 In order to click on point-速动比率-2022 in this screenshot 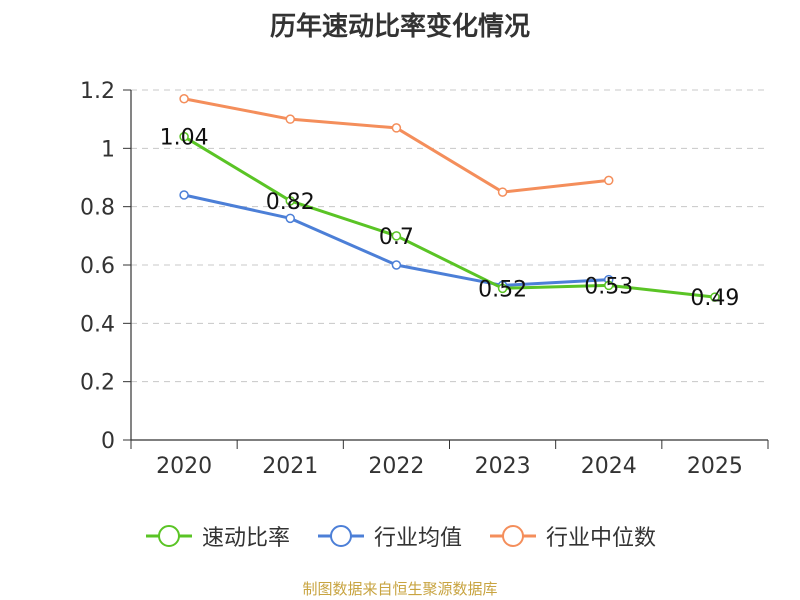, I will do `click(396, 236)`.